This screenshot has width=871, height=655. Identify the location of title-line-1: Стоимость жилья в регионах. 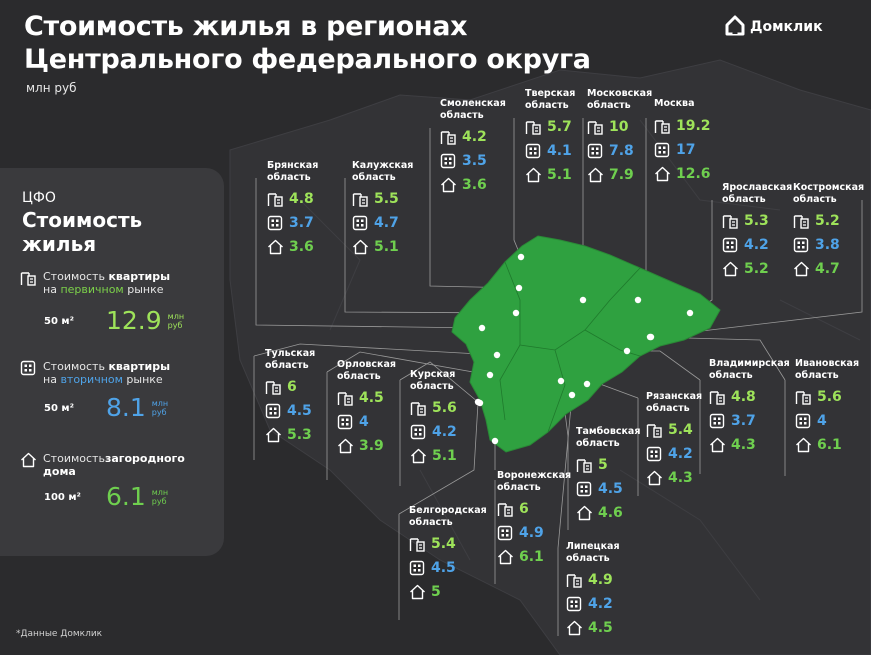
(246, 26).